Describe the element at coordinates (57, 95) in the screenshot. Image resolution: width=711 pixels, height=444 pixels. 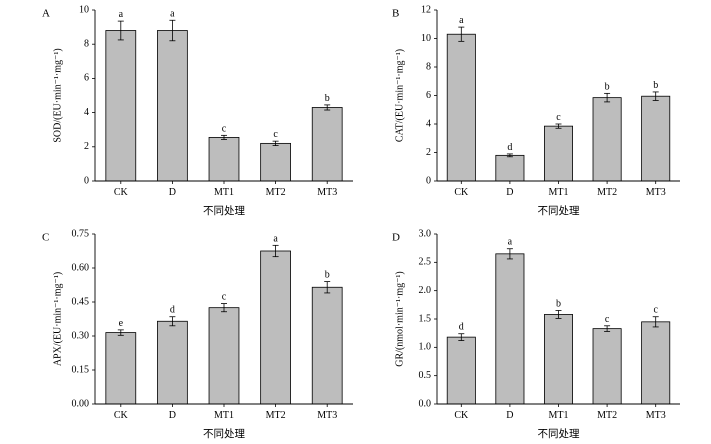
I see `y-axis-title: SOD/(EU·min⁻¹·mg⁻¹)` at that location.